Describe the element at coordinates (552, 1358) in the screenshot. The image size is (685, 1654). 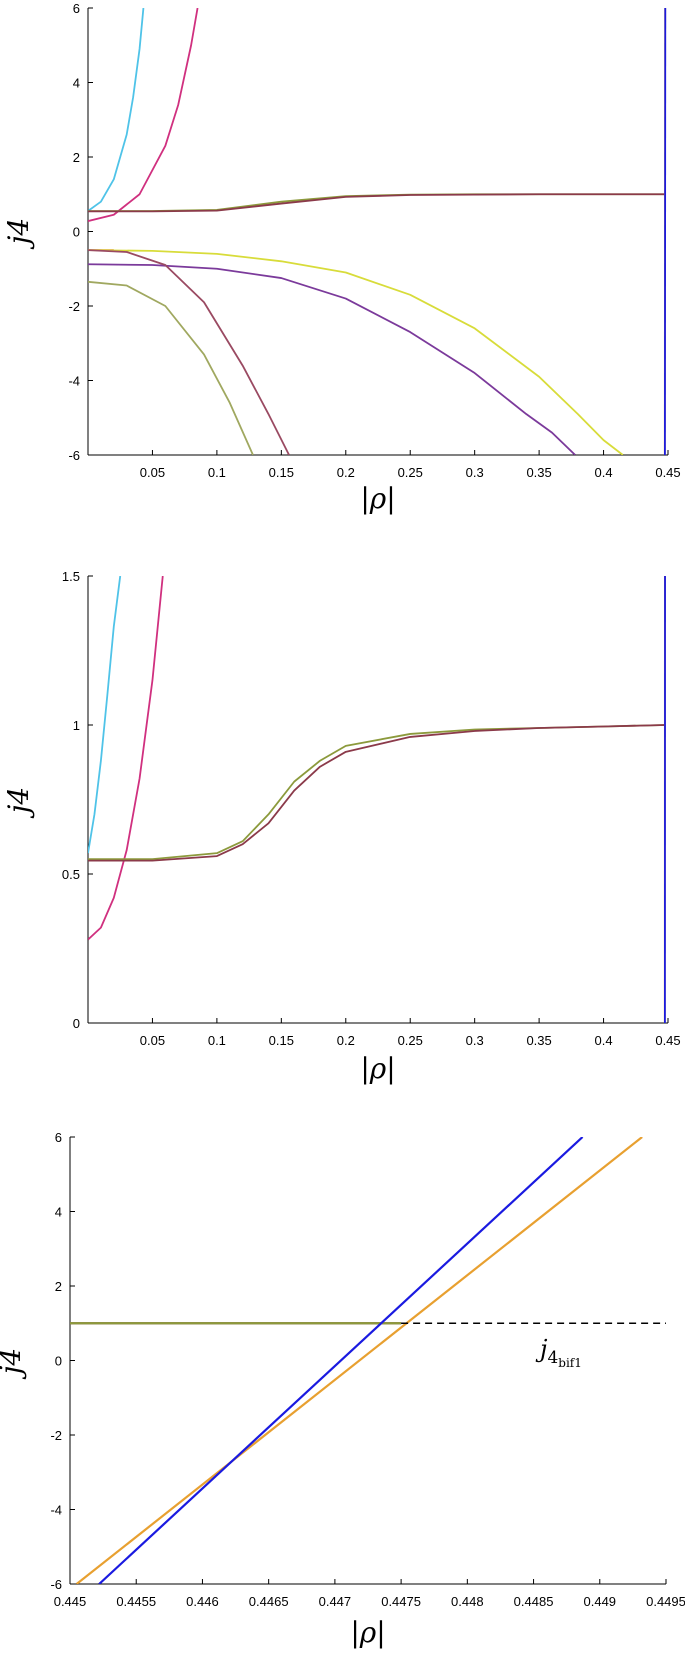
I see `annotation-sub: 4` at that location.